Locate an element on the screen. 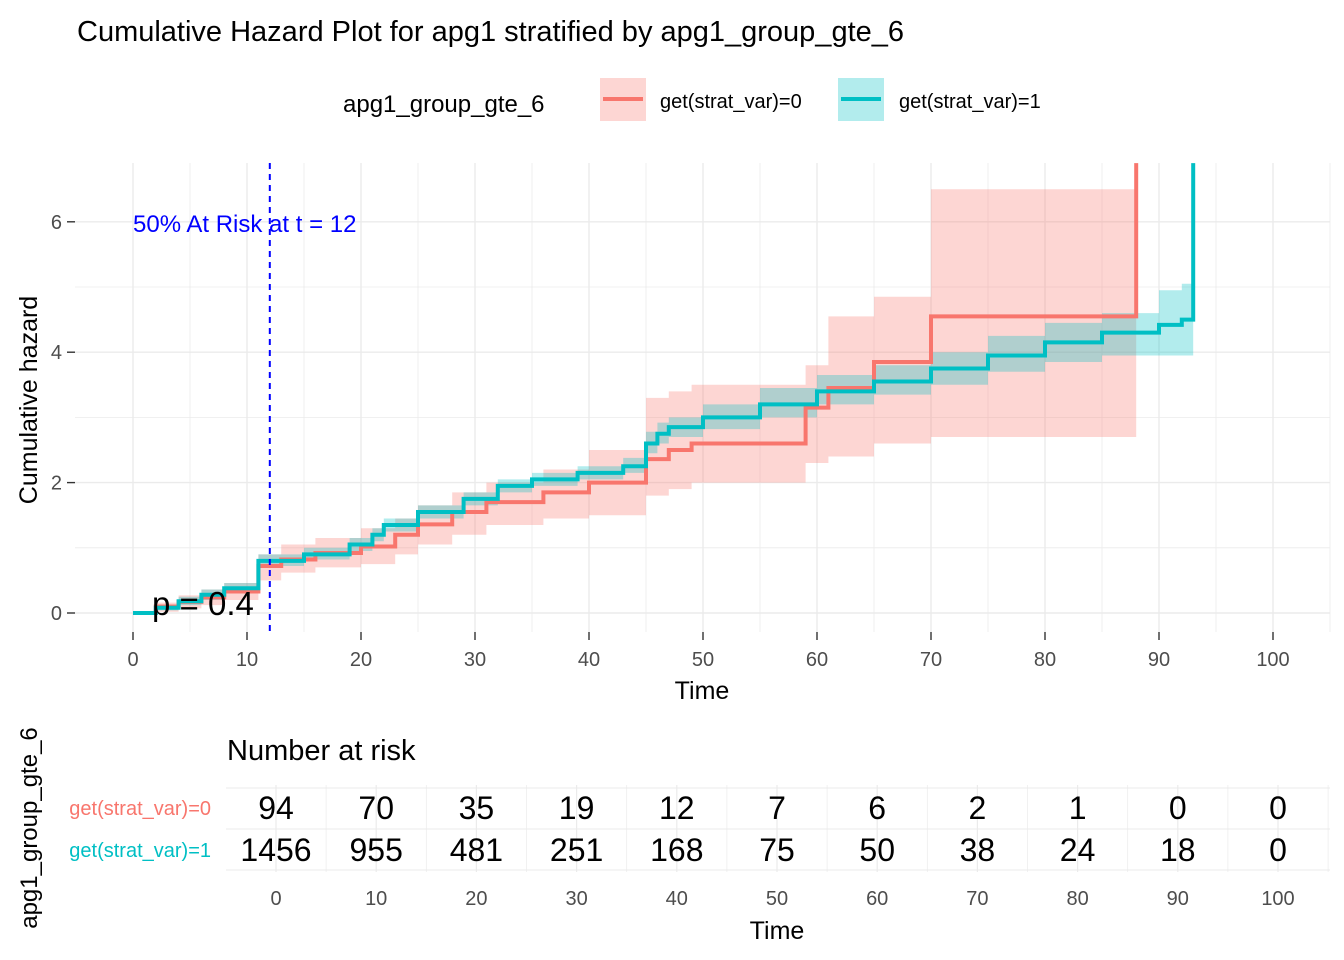 The width and height of the screenshot is (1344, 960). risk-cell: 38 is located at coordinates (978, 850).